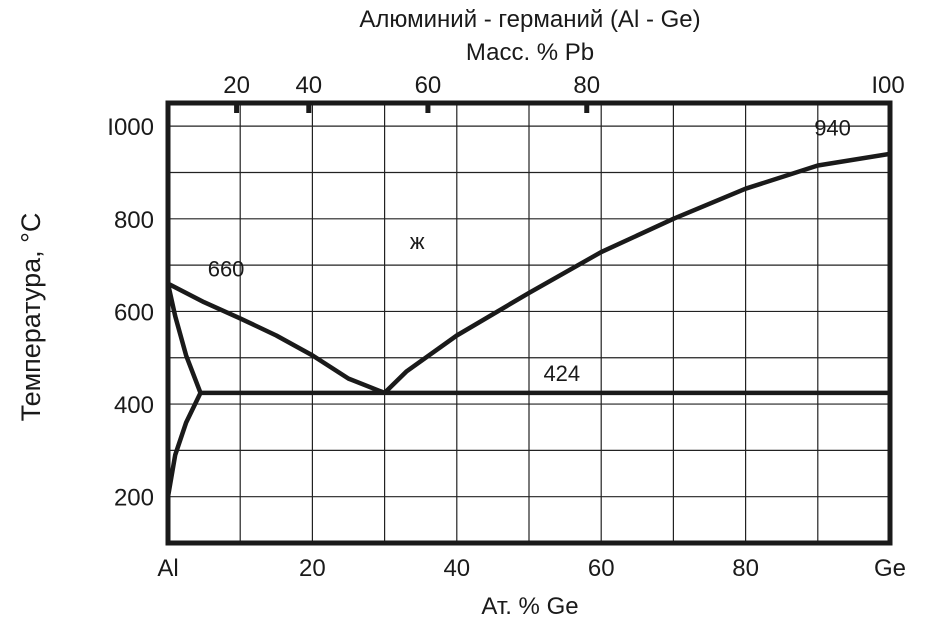  I want to click on top-axis-tick-label: 60, so click(428, 85).